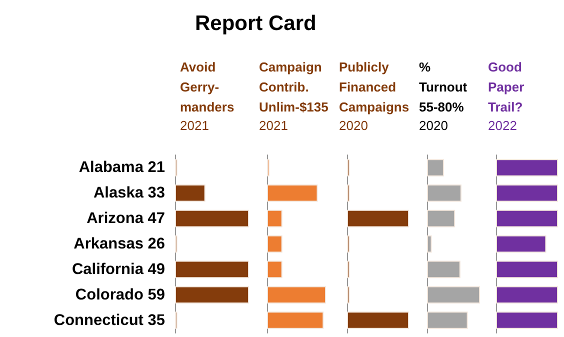 The height and width of the screenshot is (337, 564). Describe the element at coordinates (502, 125) in the screenshot. I see `chart-subtitle: 2022` at that location.